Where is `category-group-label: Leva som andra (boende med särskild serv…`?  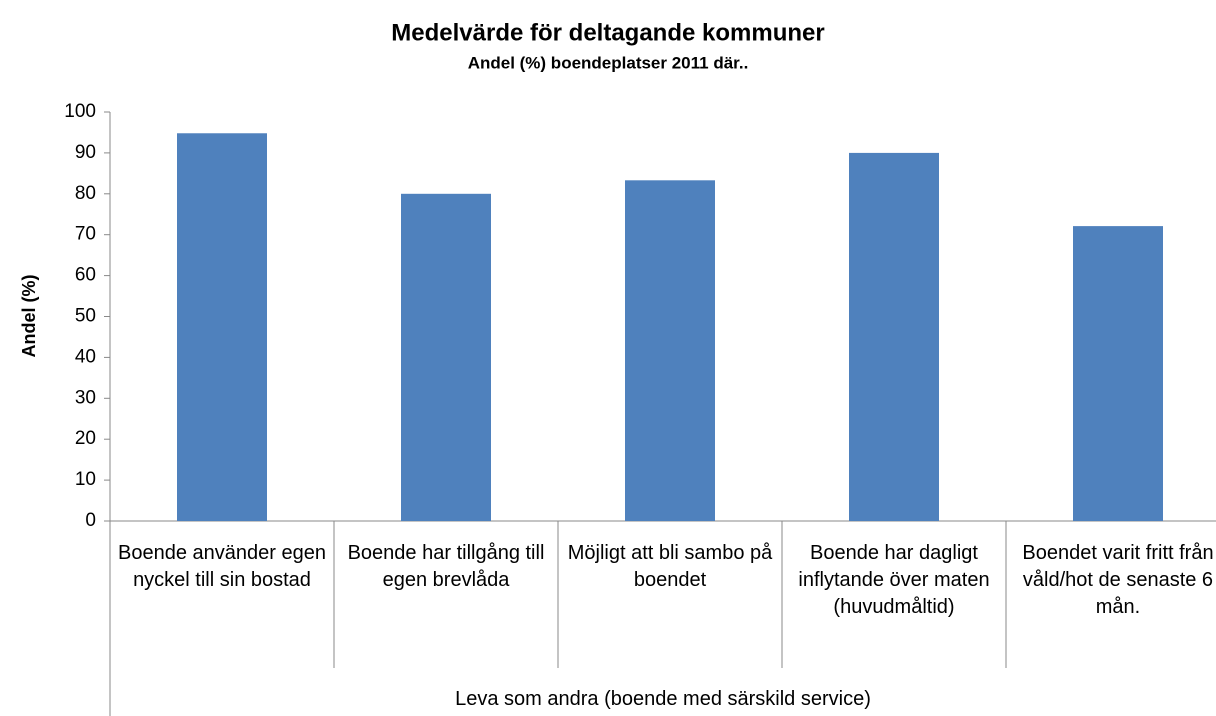
category-group-label: Leva som andra (boende med särskild serv… is located at coordinates (663, 699).